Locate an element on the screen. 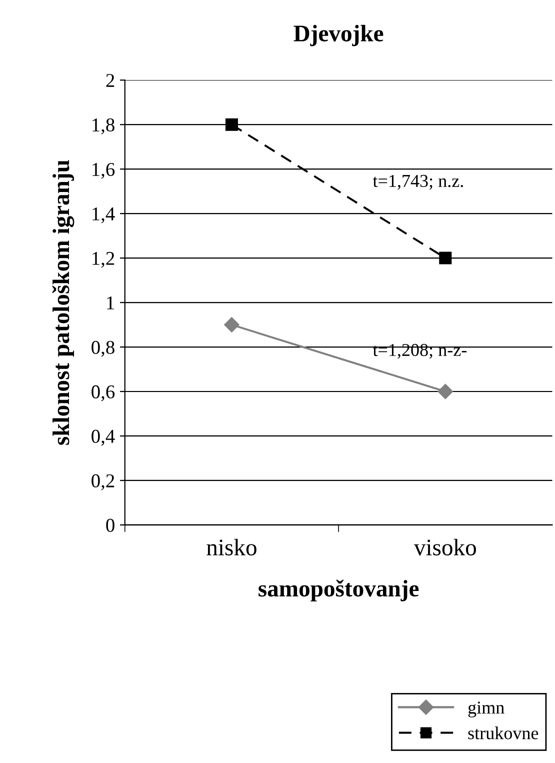 This screenshot has height=763, width=555. y-tick-label: 0,2 is located at coordinates (103, 482).